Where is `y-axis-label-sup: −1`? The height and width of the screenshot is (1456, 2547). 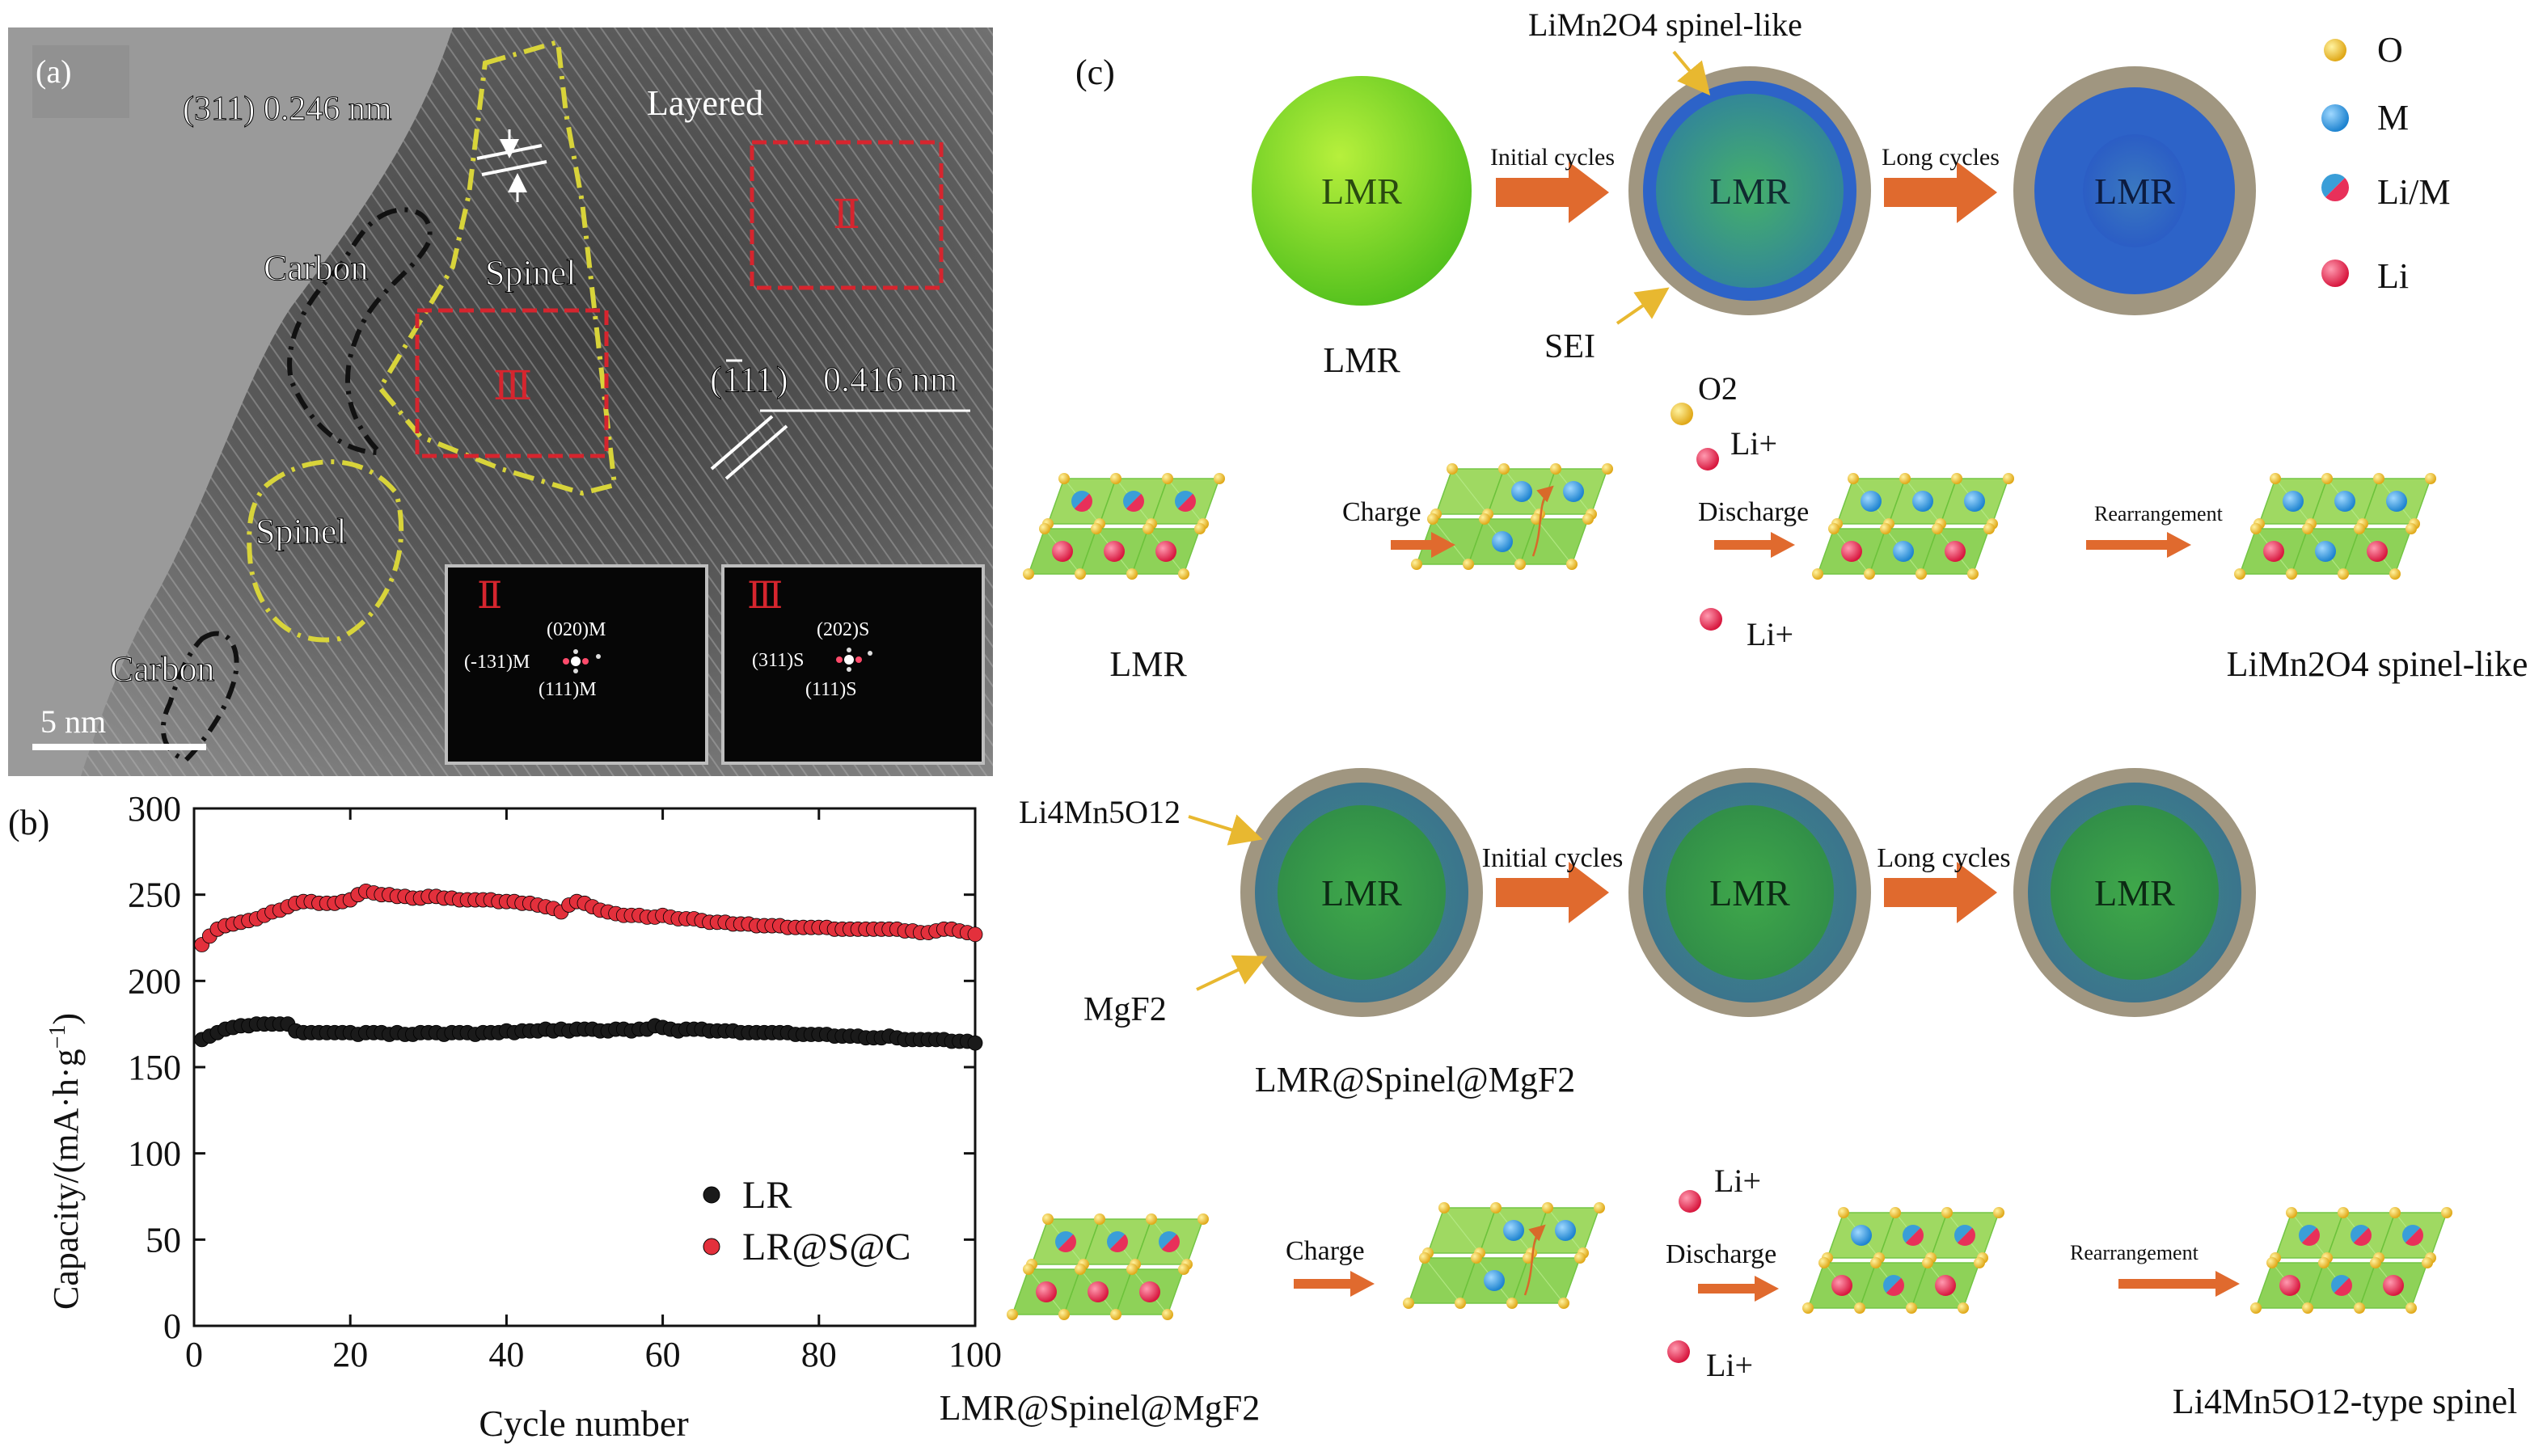 y-axis-label-sup: −1 is located at coordinates (57, 1037).